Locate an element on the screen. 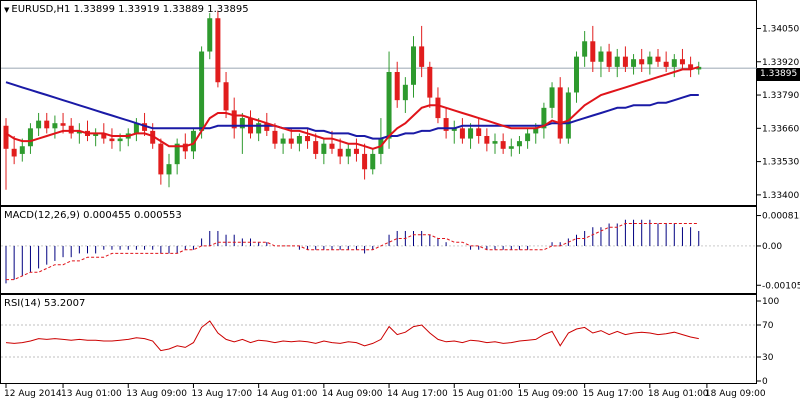  moving-average-blue-line is located at coordinates (352, 110).